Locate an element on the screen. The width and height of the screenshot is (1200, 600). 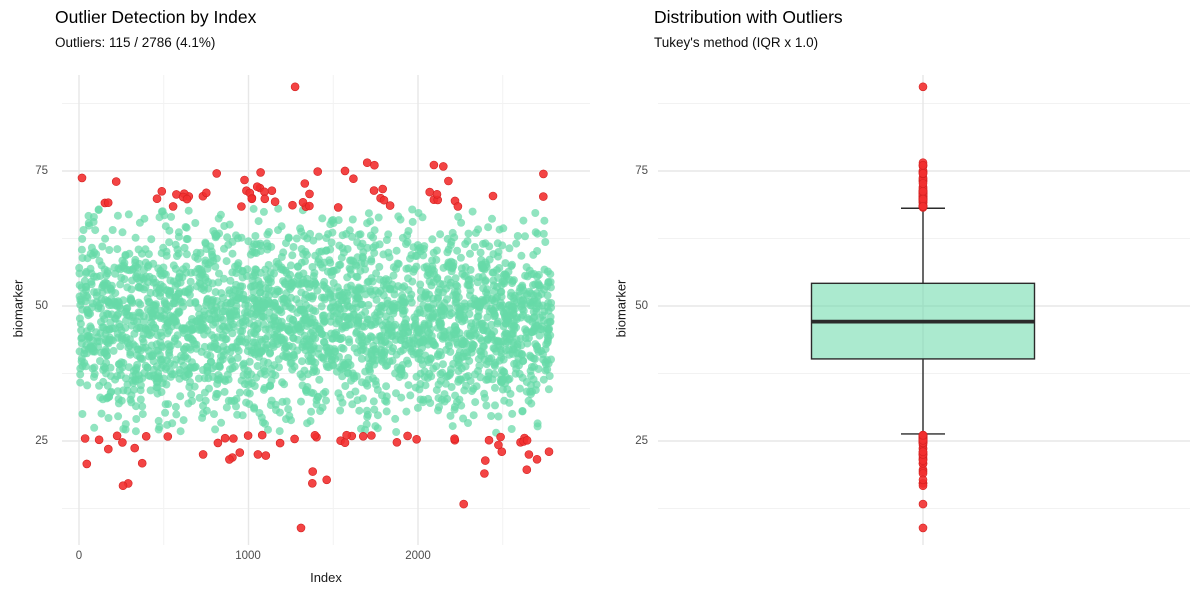
x-tick-label: 1000 is located at coordinates (248, 556).